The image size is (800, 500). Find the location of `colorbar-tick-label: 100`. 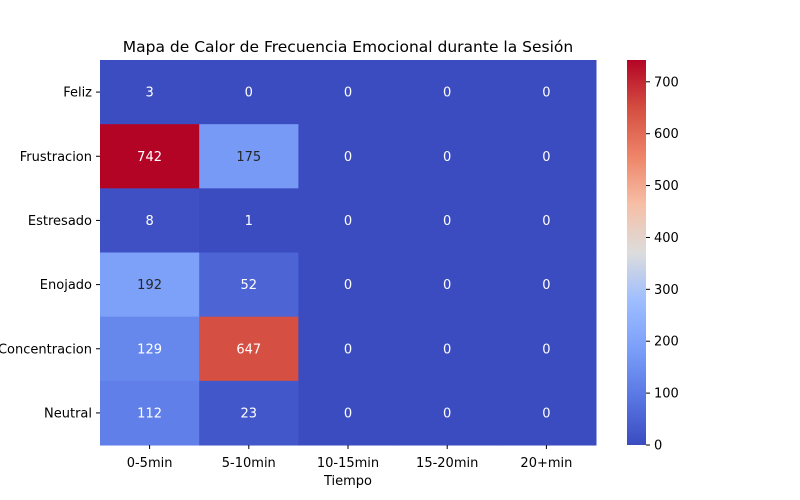

colorbar-tick-label: 100 is located at coordinates (666, 394).